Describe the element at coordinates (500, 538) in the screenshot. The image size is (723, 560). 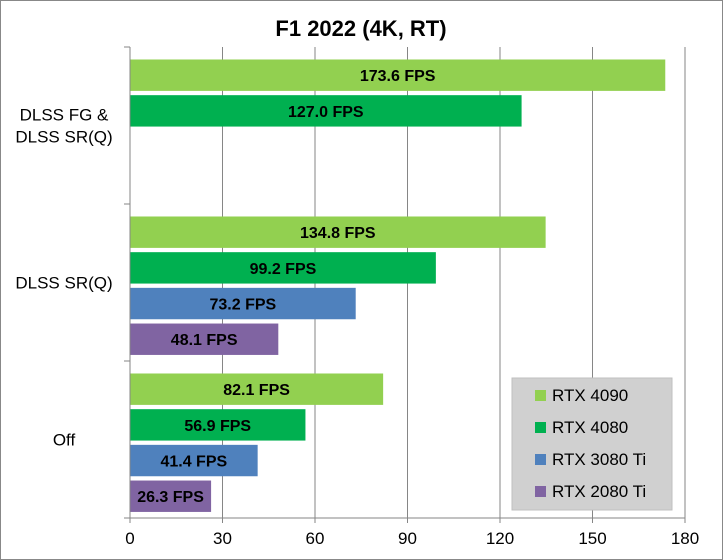
I see `x-tick-label: 120` at that location.